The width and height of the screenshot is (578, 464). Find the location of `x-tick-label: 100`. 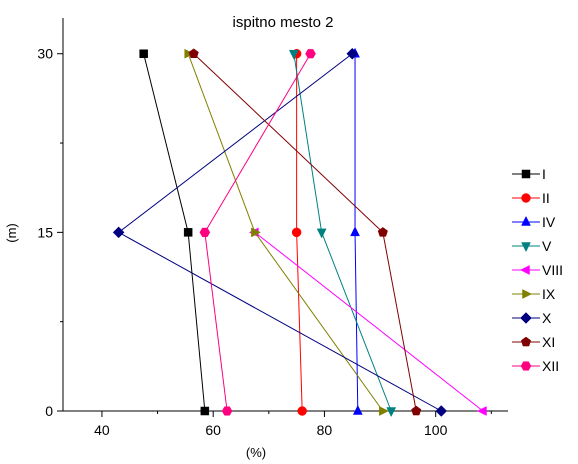

x-tick-label: 100 is located at coordinates (436, 430).